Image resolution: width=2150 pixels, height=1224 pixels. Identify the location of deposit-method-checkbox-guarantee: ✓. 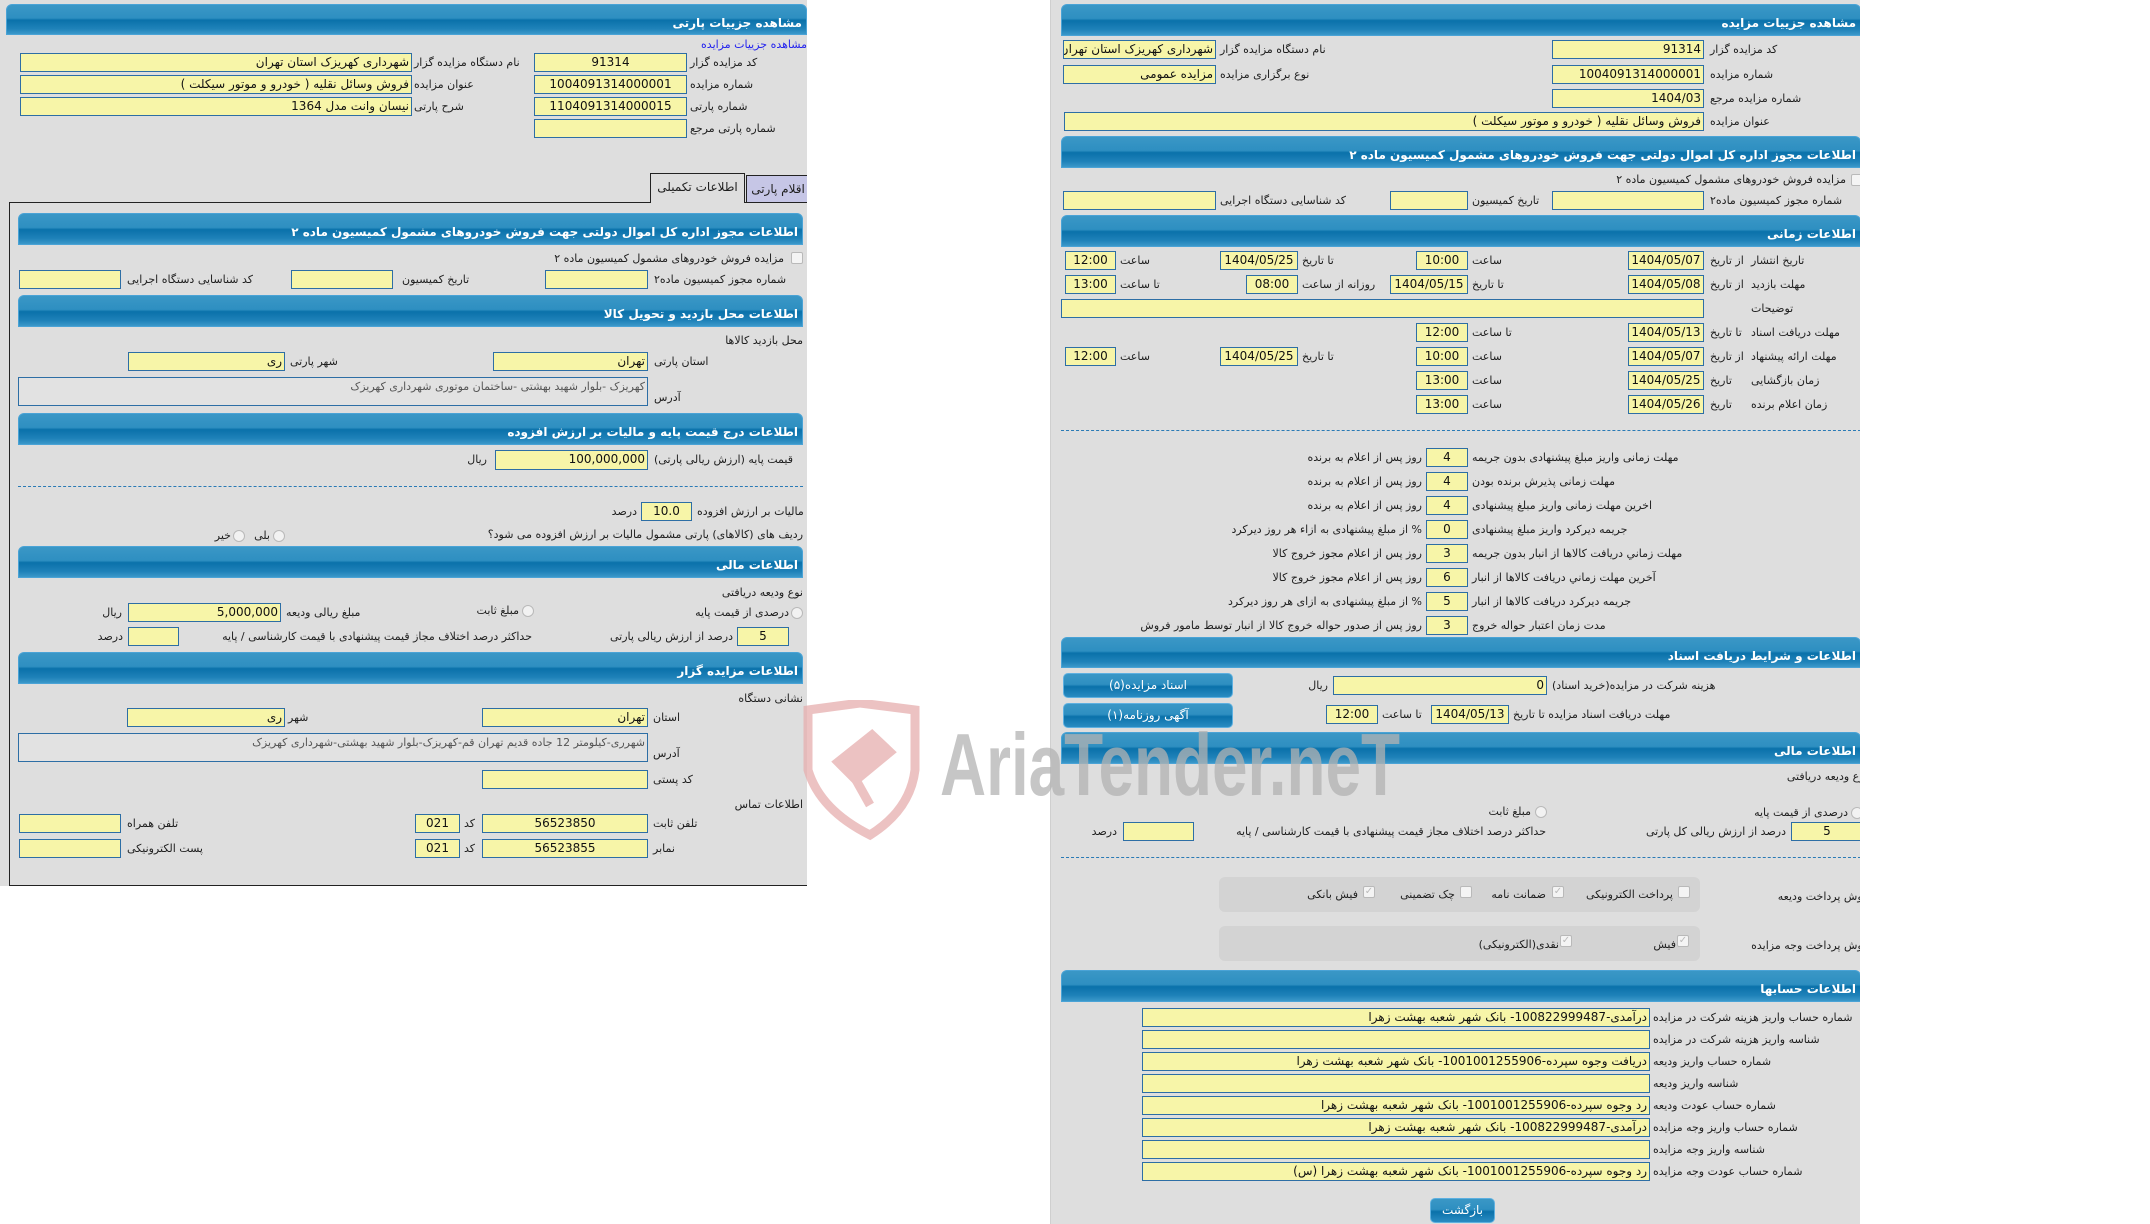
(1558, 892).